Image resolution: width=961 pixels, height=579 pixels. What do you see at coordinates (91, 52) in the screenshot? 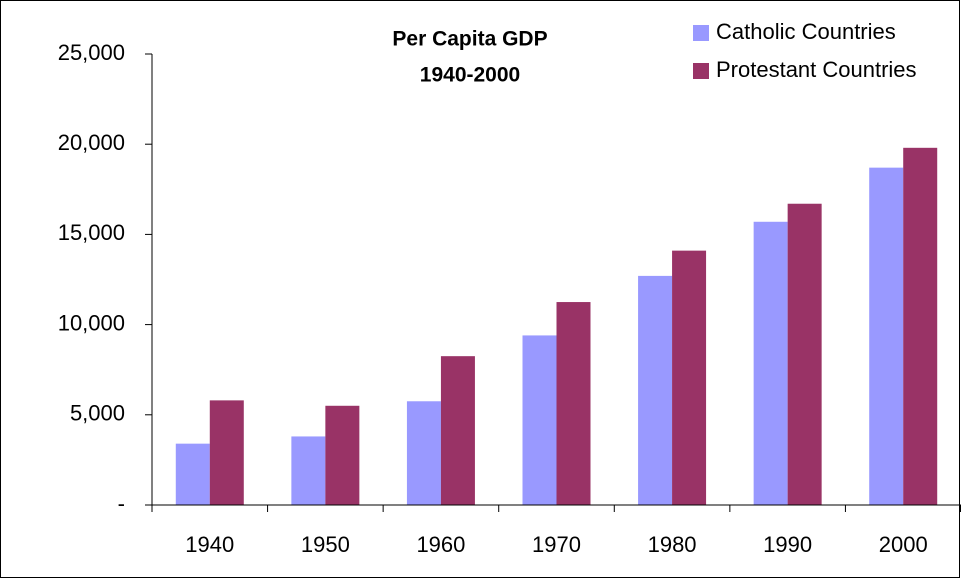
I see `y-tick-label: 25,000` at bounding box center [91, 52].